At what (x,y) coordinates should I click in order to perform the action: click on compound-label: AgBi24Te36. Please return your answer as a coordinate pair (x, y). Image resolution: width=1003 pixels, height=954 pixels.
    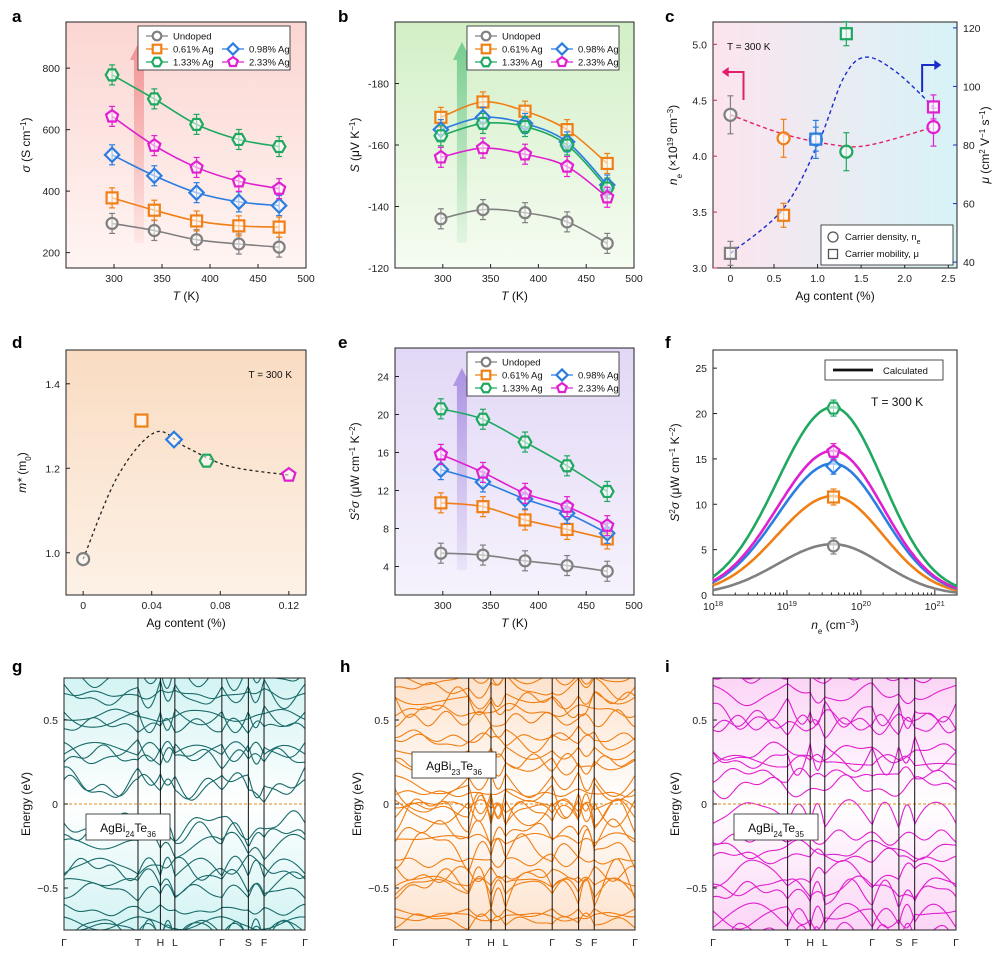
    Looking at the image, I should click on (128, 830).